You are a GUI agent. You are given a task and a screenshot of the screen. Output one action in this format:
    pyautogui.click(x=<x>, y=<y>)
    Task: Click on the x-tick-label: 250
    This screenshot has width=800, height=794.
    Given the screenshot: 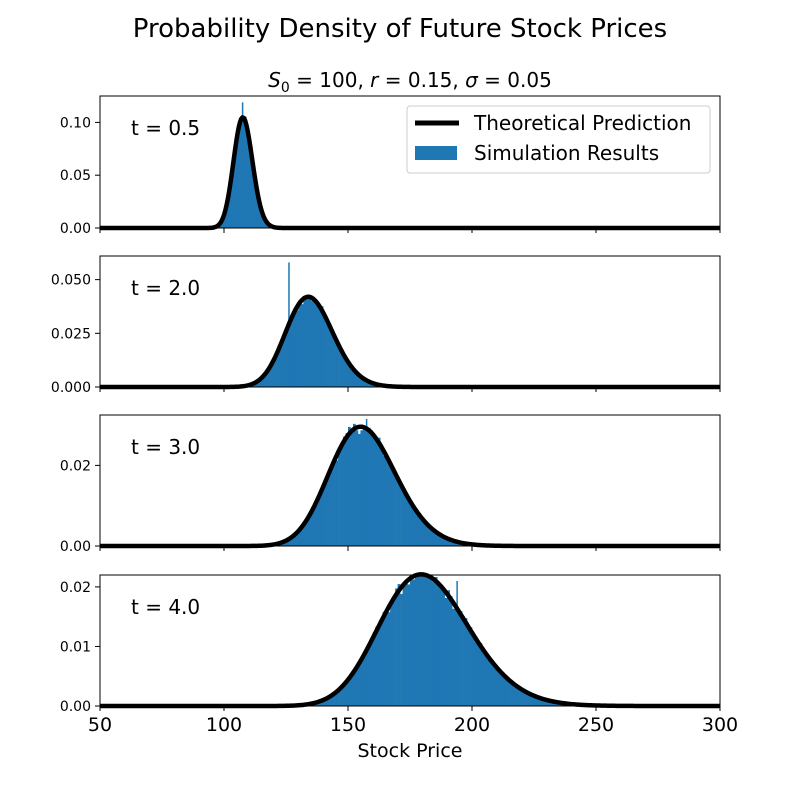 What is the action you would take?
    pyautogui.click(x=596, y=725)
    